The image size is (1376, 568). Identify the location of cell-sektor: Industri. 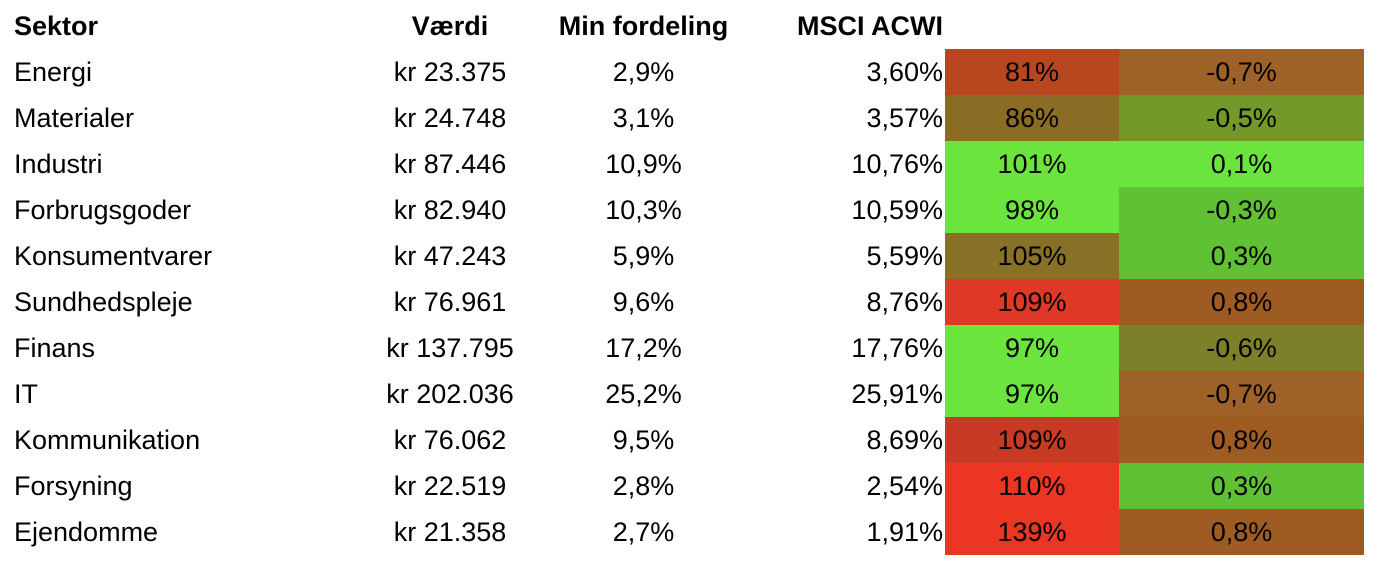
(58, 163).